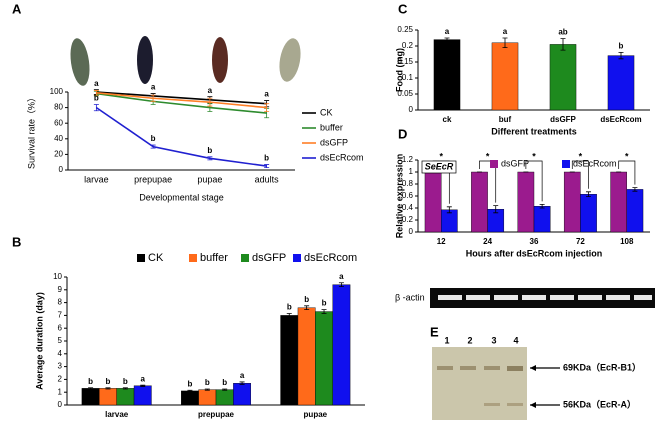  I want to click on x-tick-label: dsEcRcom, so click(620, 119).